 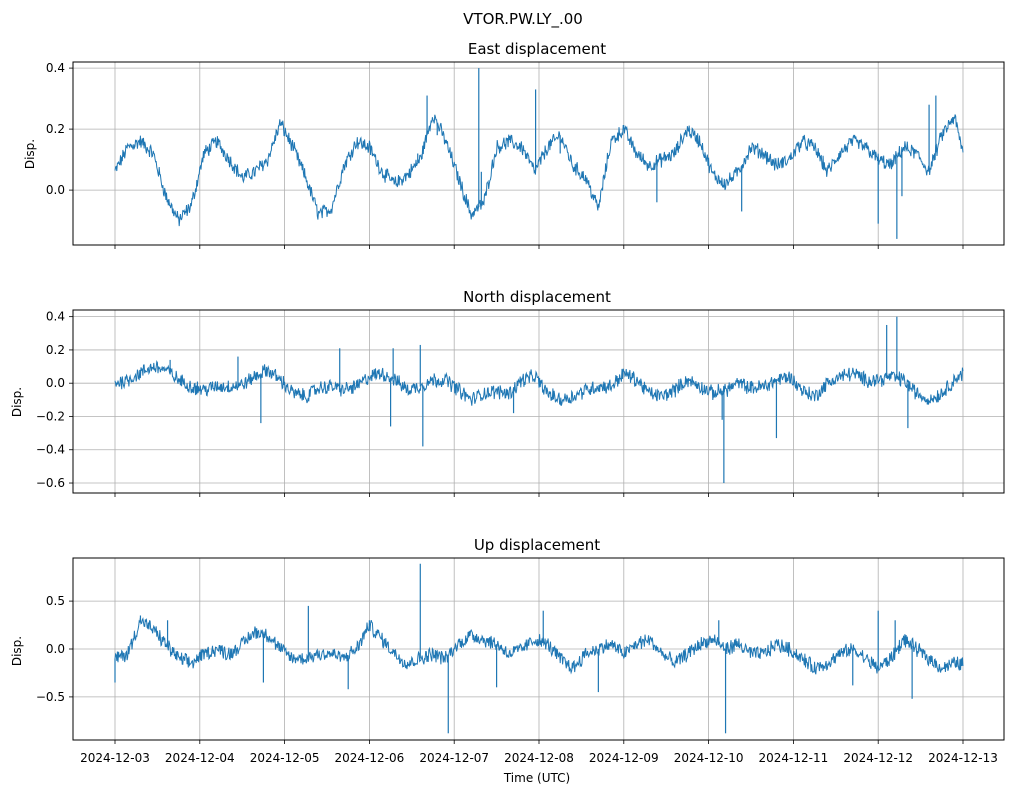 What do you see at coordinates (30, 154) in the screenshot?
I see `east-panel-ylabel: Disp.` at bounding box center [30, 154].